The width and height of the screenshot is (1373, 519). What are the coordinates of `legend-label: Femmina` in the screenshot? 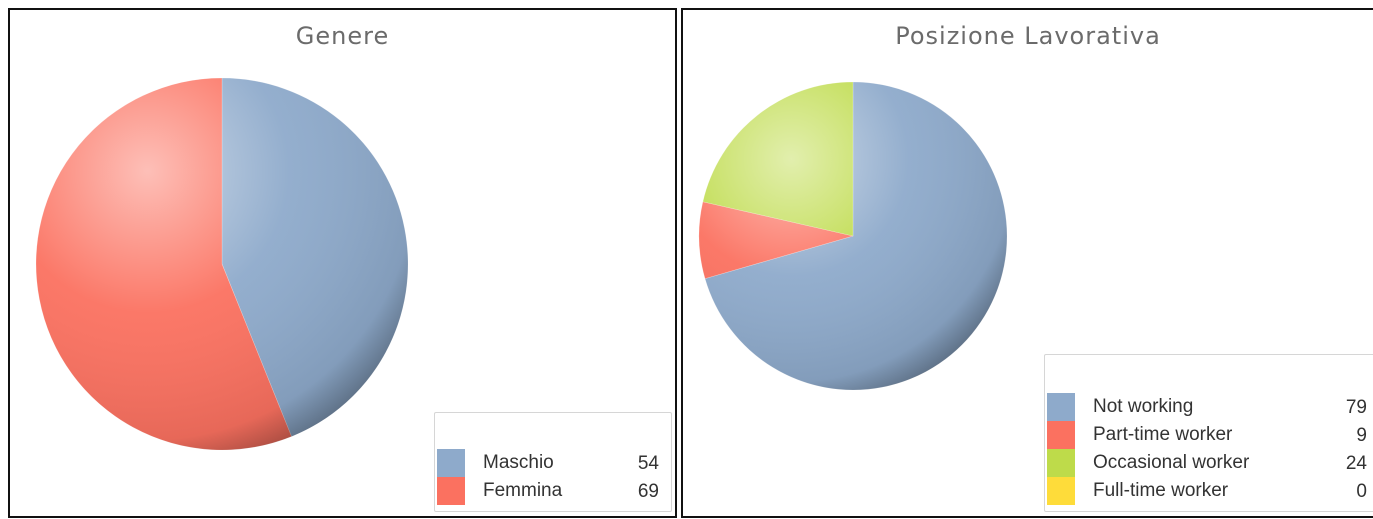 It's located at (523, 490).